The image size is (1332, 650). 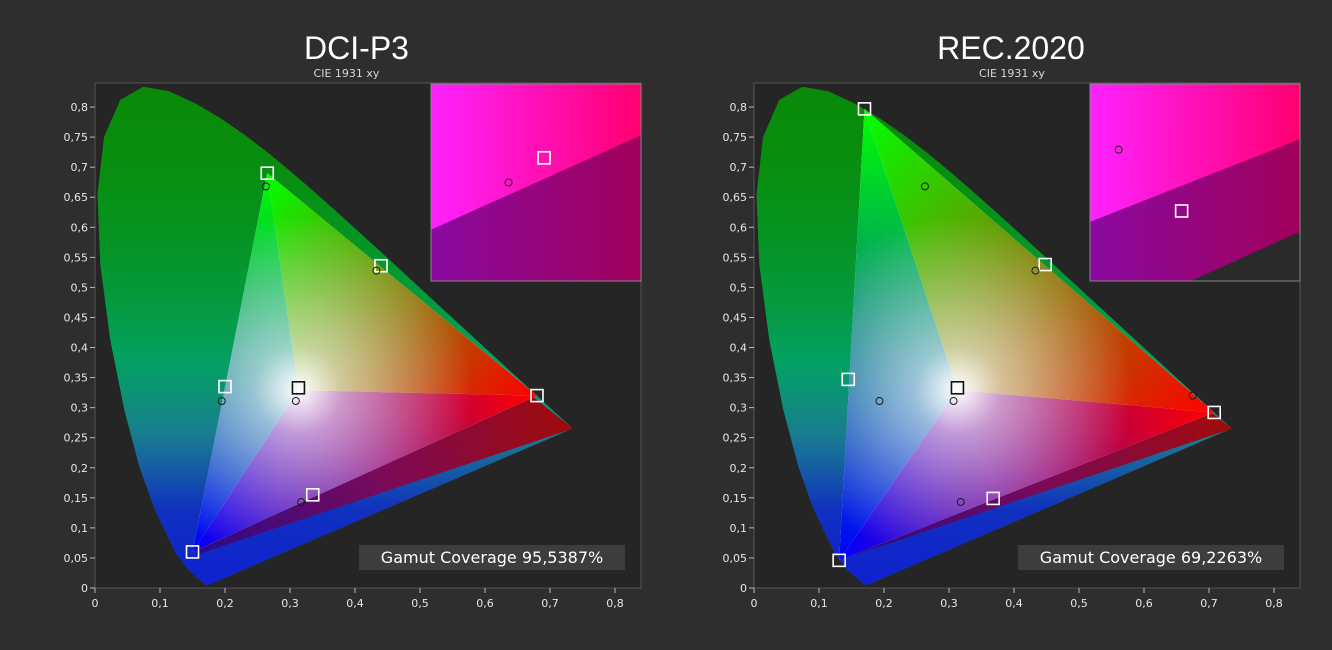 I want to click on y-tick-label: 0,35, so click(x=76, y=378).